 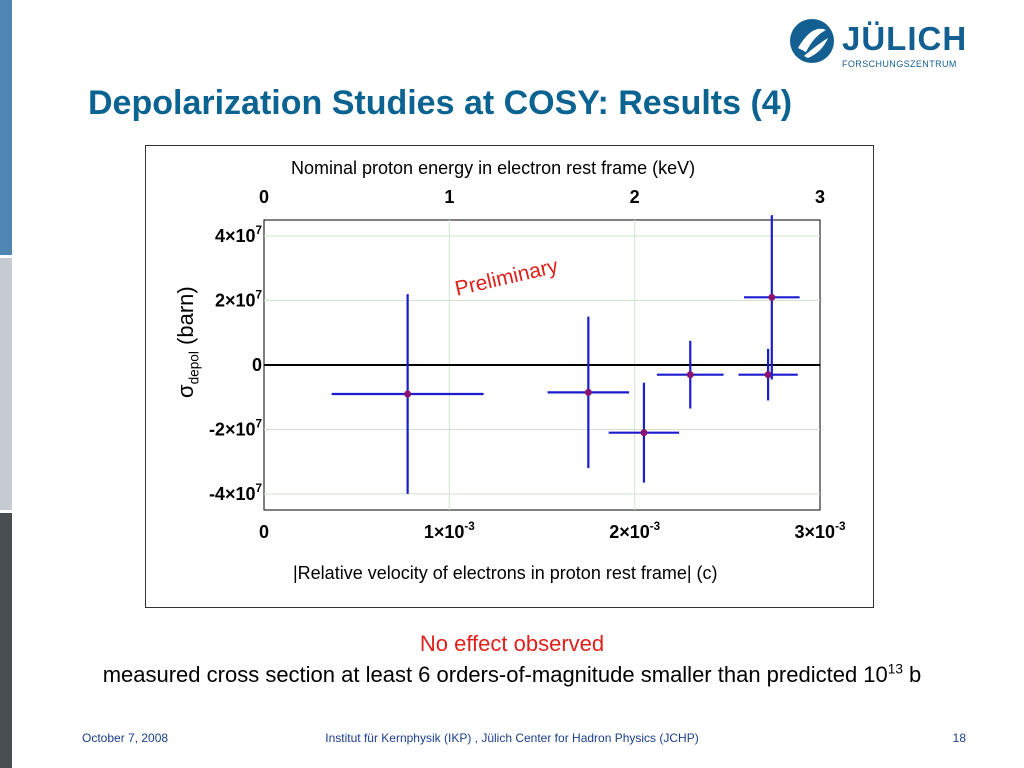 I want to click on x2-tick-label: 3, so click(x=820, y=197).